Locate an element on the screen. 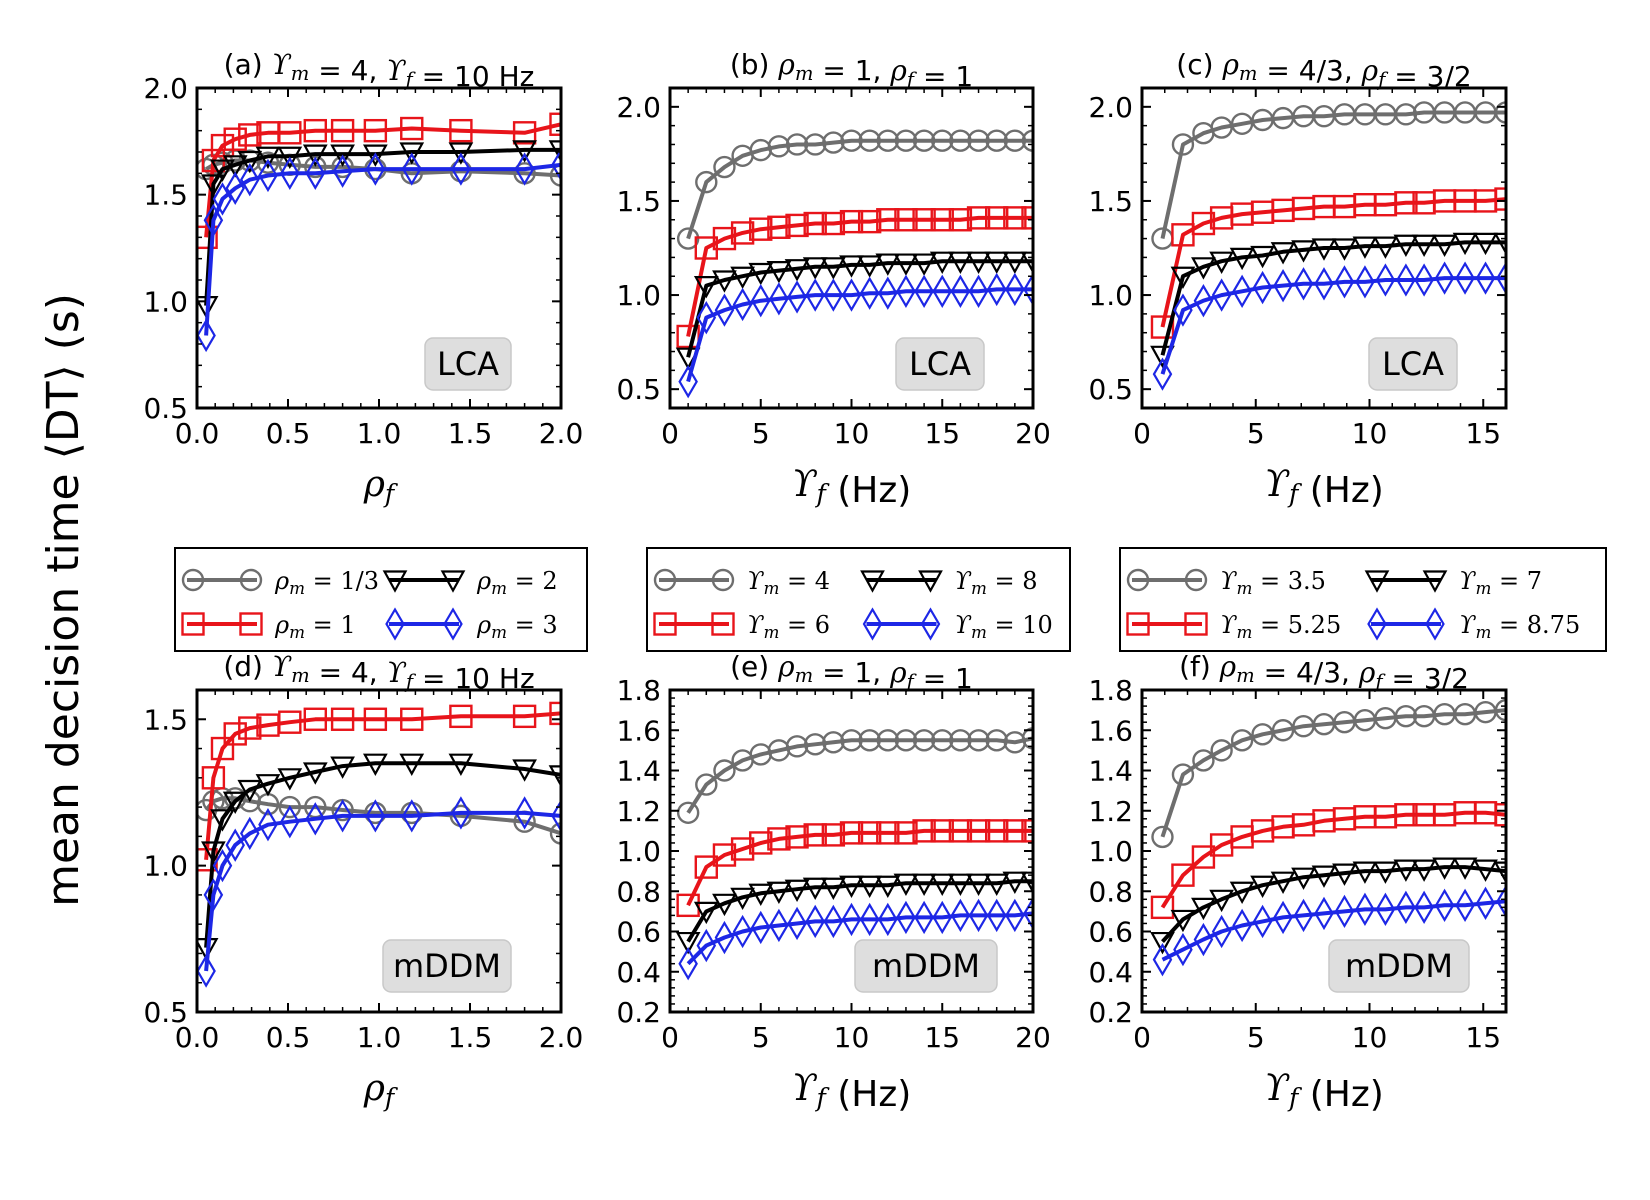 Image resolution: width=1650 pixels, height=1200 pixels. model-badge-label: LCA is located at coordinates (468, 364).